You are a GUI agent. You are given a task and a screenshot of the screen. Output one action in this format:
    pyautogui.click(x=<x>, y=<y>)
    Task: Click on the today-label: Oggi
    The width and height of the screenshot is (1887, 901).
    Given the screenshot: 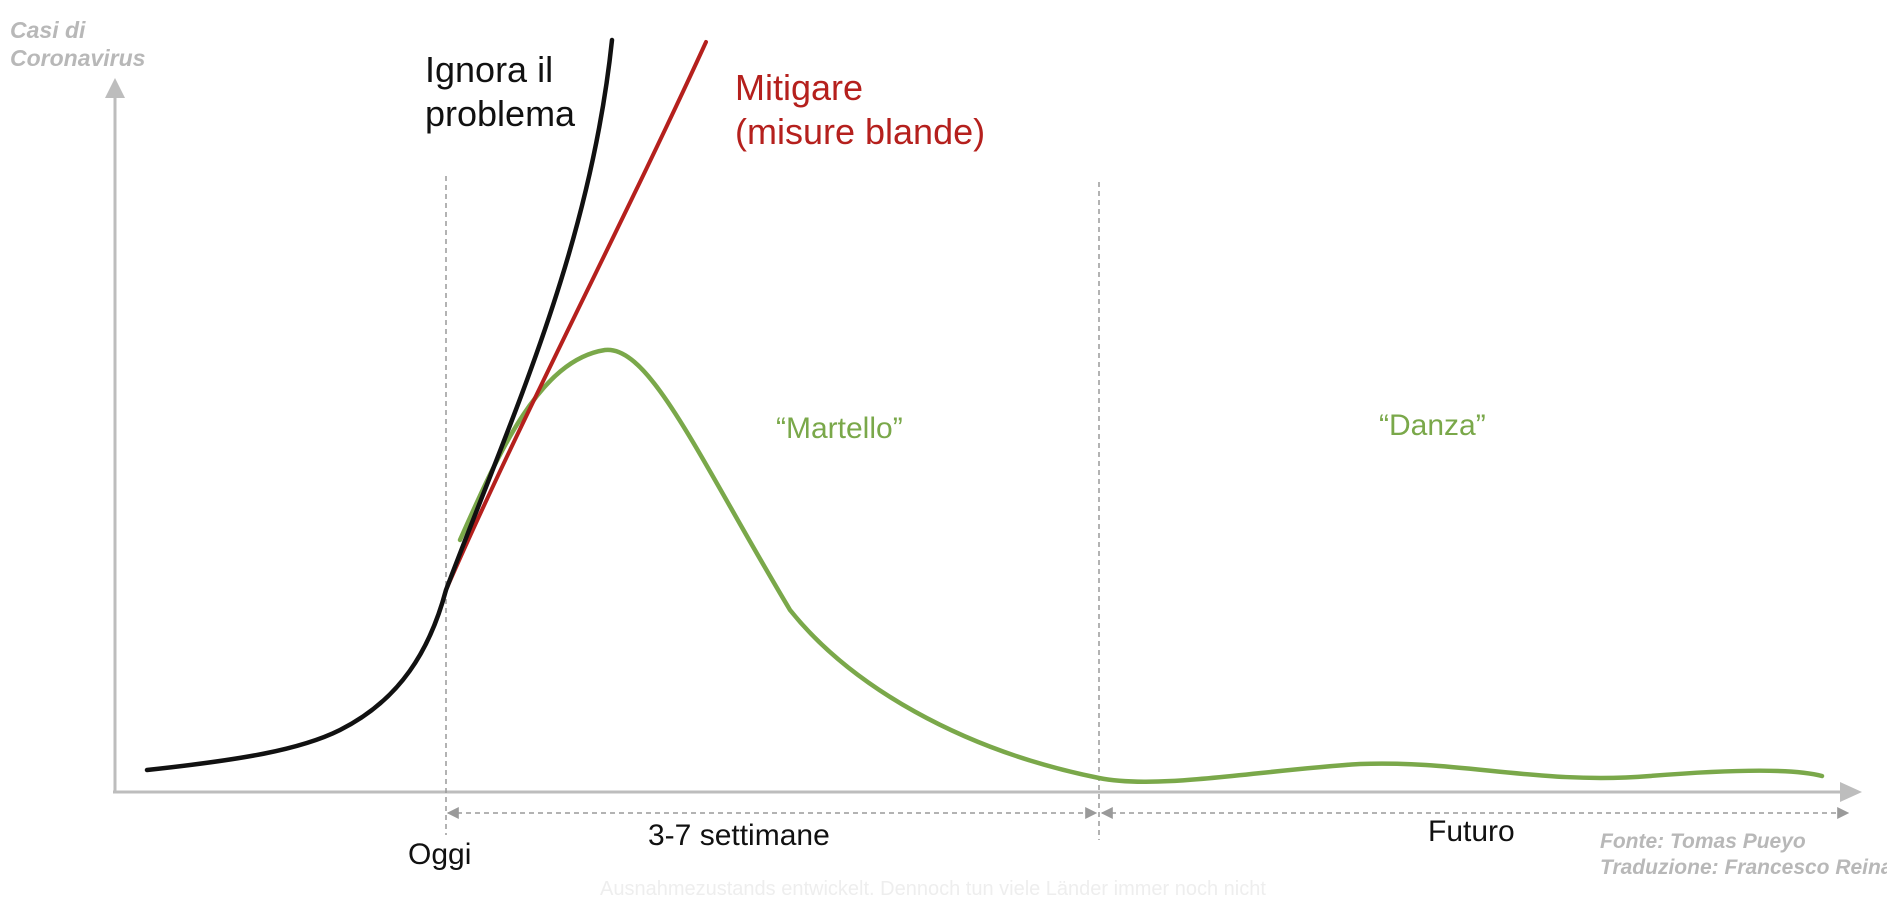 What is the action you would take?
    pyautogui.click(x=440, y=854)
    